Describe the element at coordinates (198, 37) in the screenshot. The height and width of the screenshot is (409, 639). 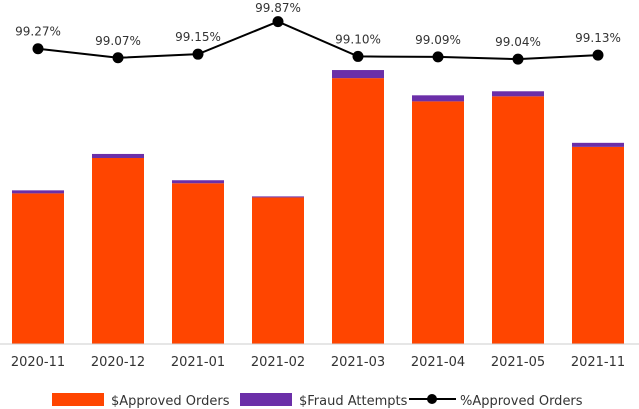
I see `approved-pct-label-2021-01: 99.15%` at that location.